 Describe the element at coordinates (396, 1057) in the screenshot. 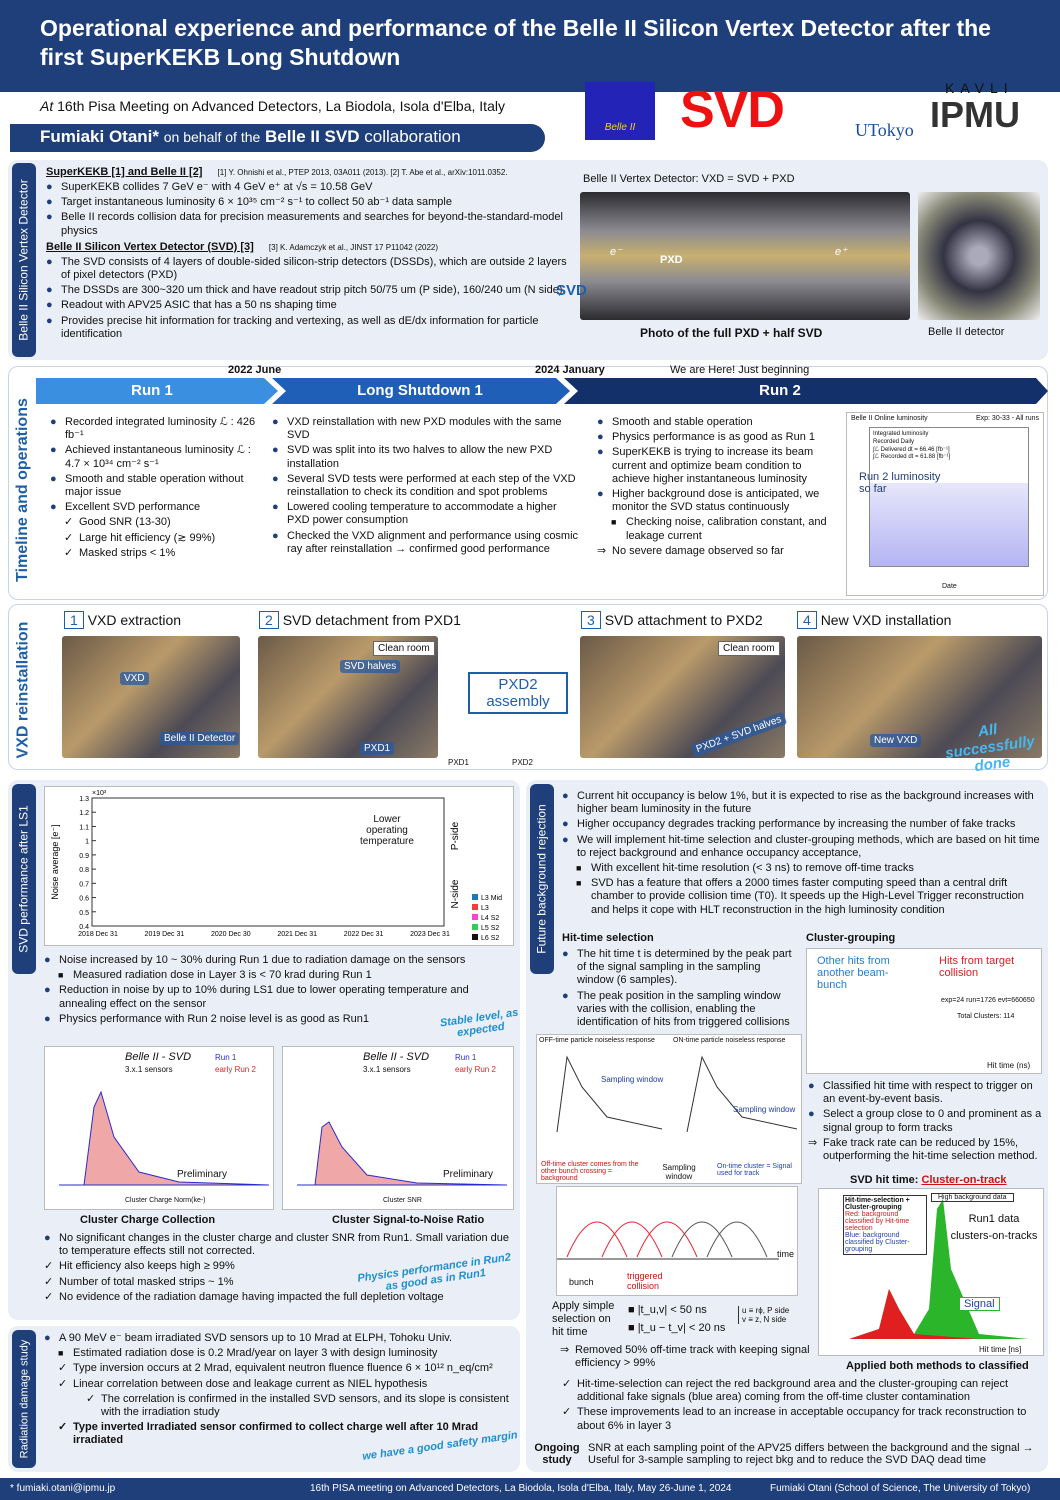

I see `hist-title: Belle II - SVD` at that location.